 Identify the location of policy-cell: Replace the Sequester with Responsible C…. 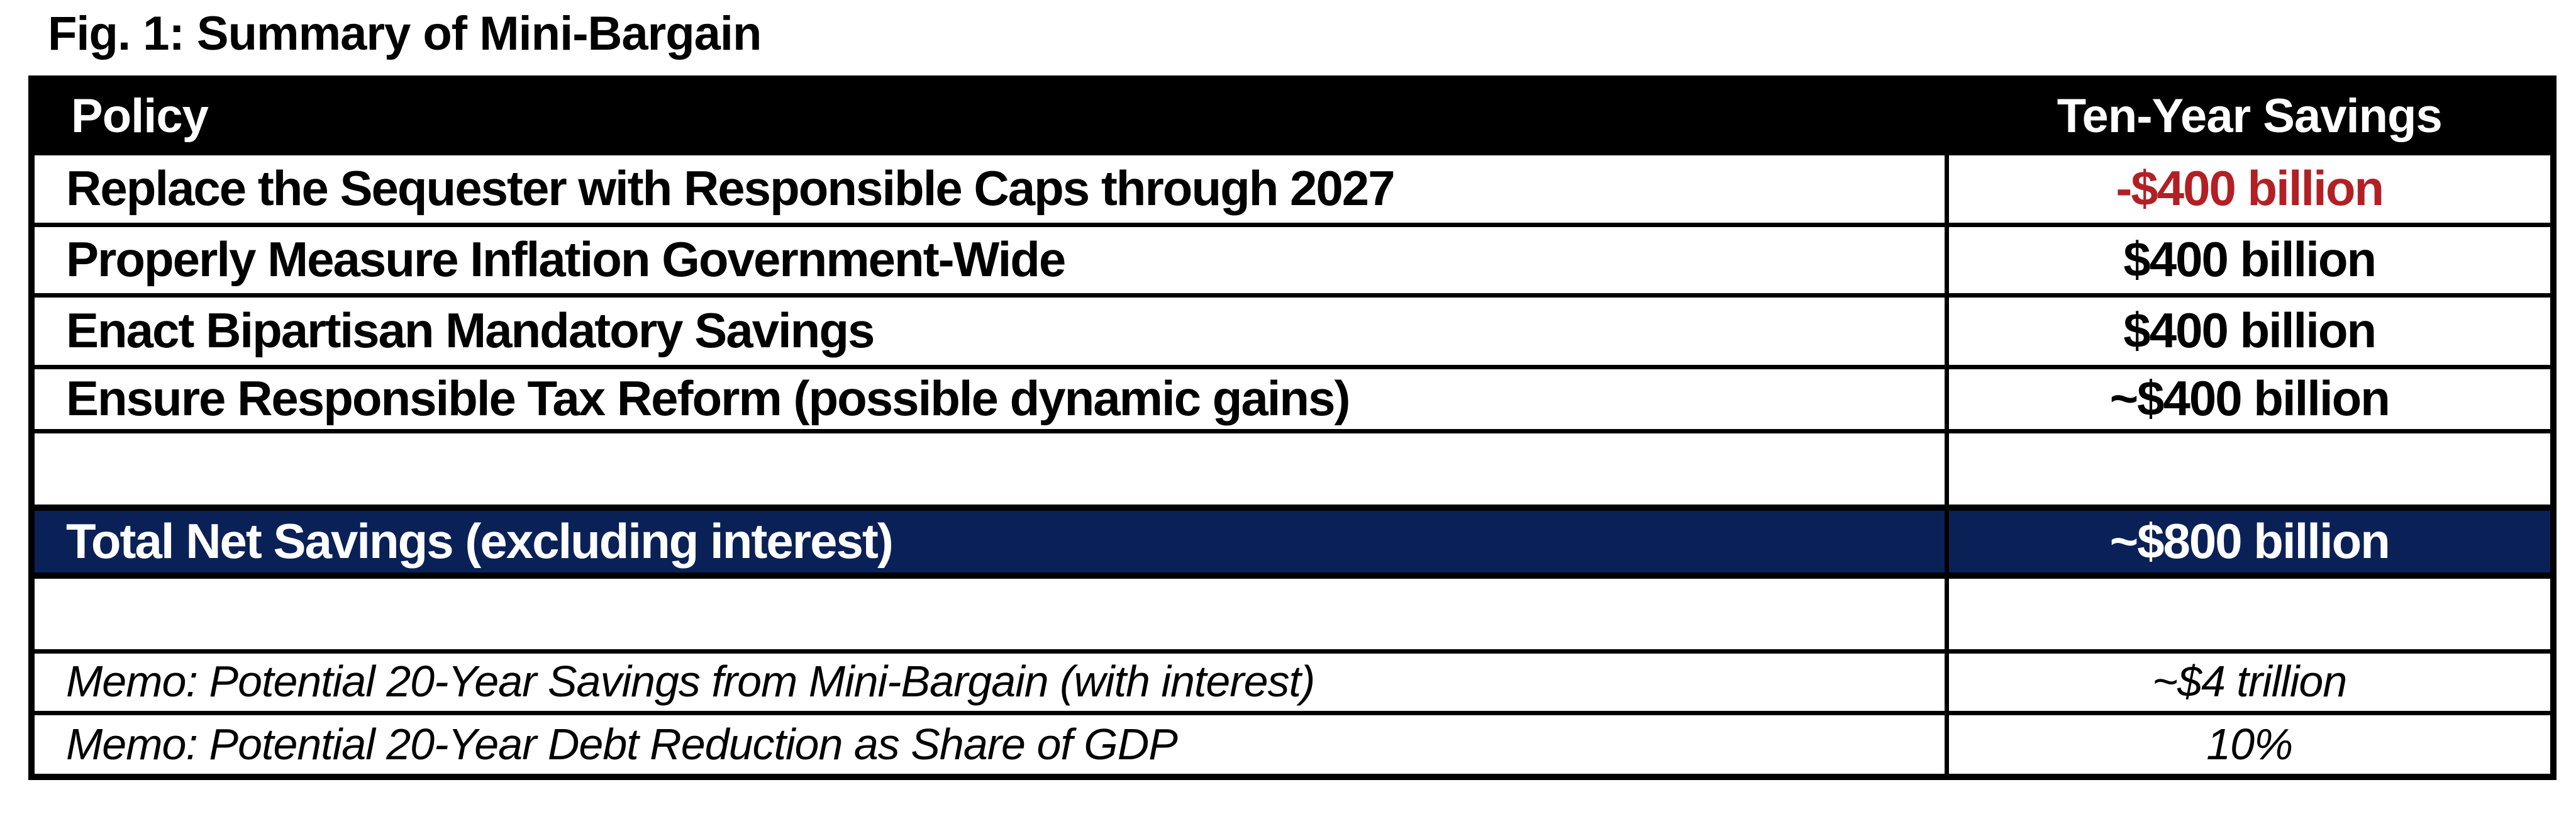
(989, 189).